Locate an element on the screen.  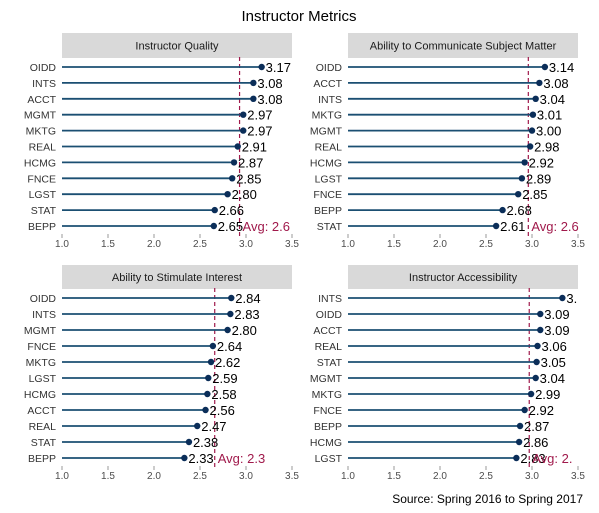
value-label: 2.84 is located at coordinates (247, 298).